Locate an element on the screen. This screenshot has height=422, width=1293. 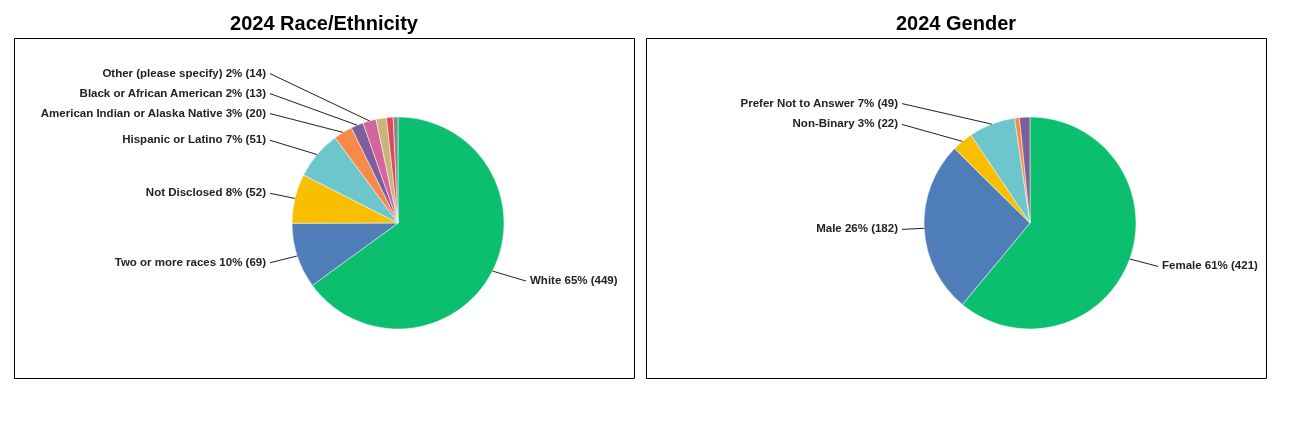
slice-label: Male 26% (182) is located at coordinates (857, 228).